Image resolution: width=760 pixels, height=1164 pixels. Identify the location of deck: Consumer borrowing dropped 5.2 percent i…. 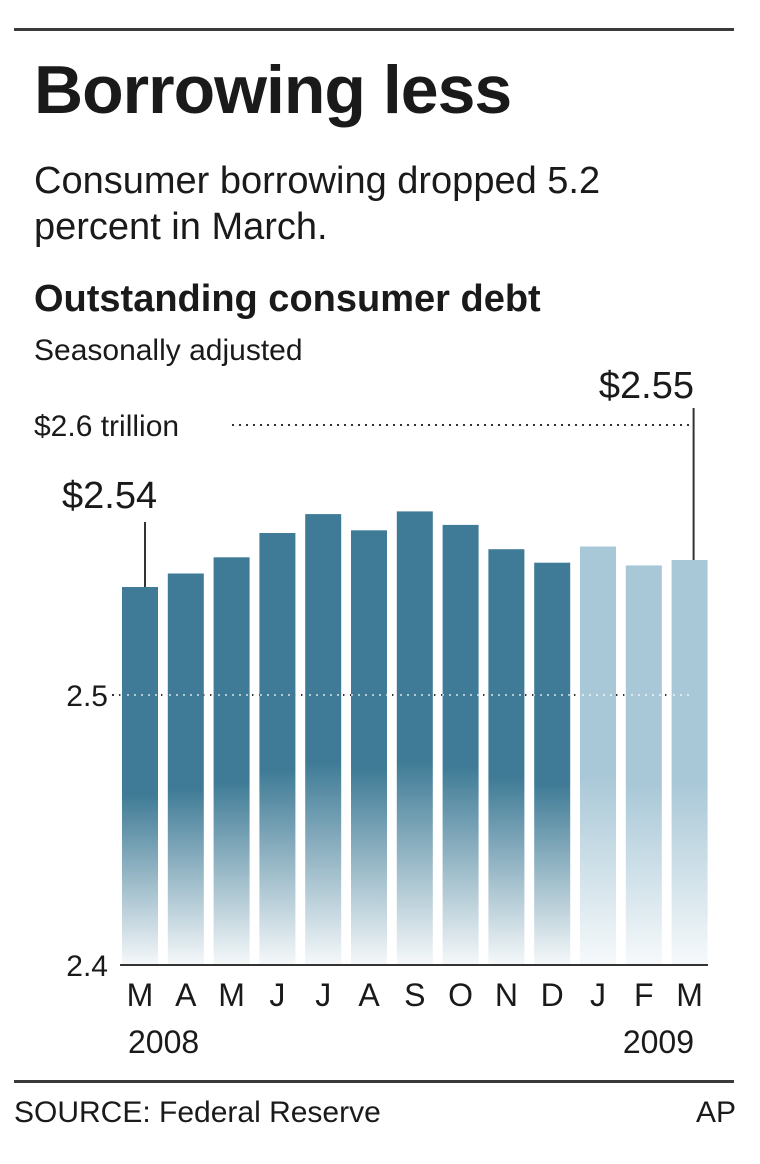
(317, 204).